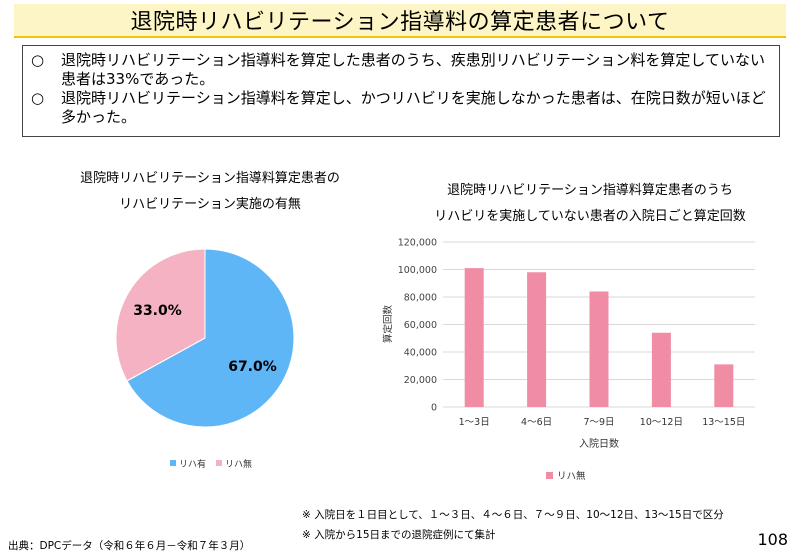  Describe the element at coordinates (474, 422) in the screenshot. I see `x-tick-label: 1～3日` at that location.